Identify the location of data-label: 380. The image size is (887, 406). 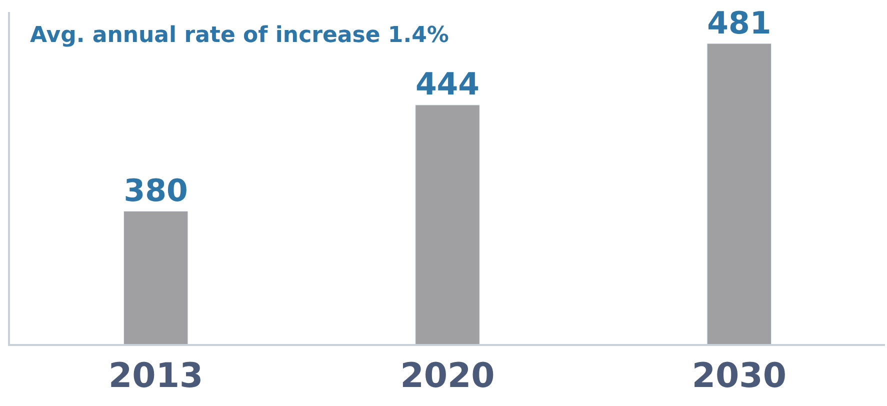
(156, 190).